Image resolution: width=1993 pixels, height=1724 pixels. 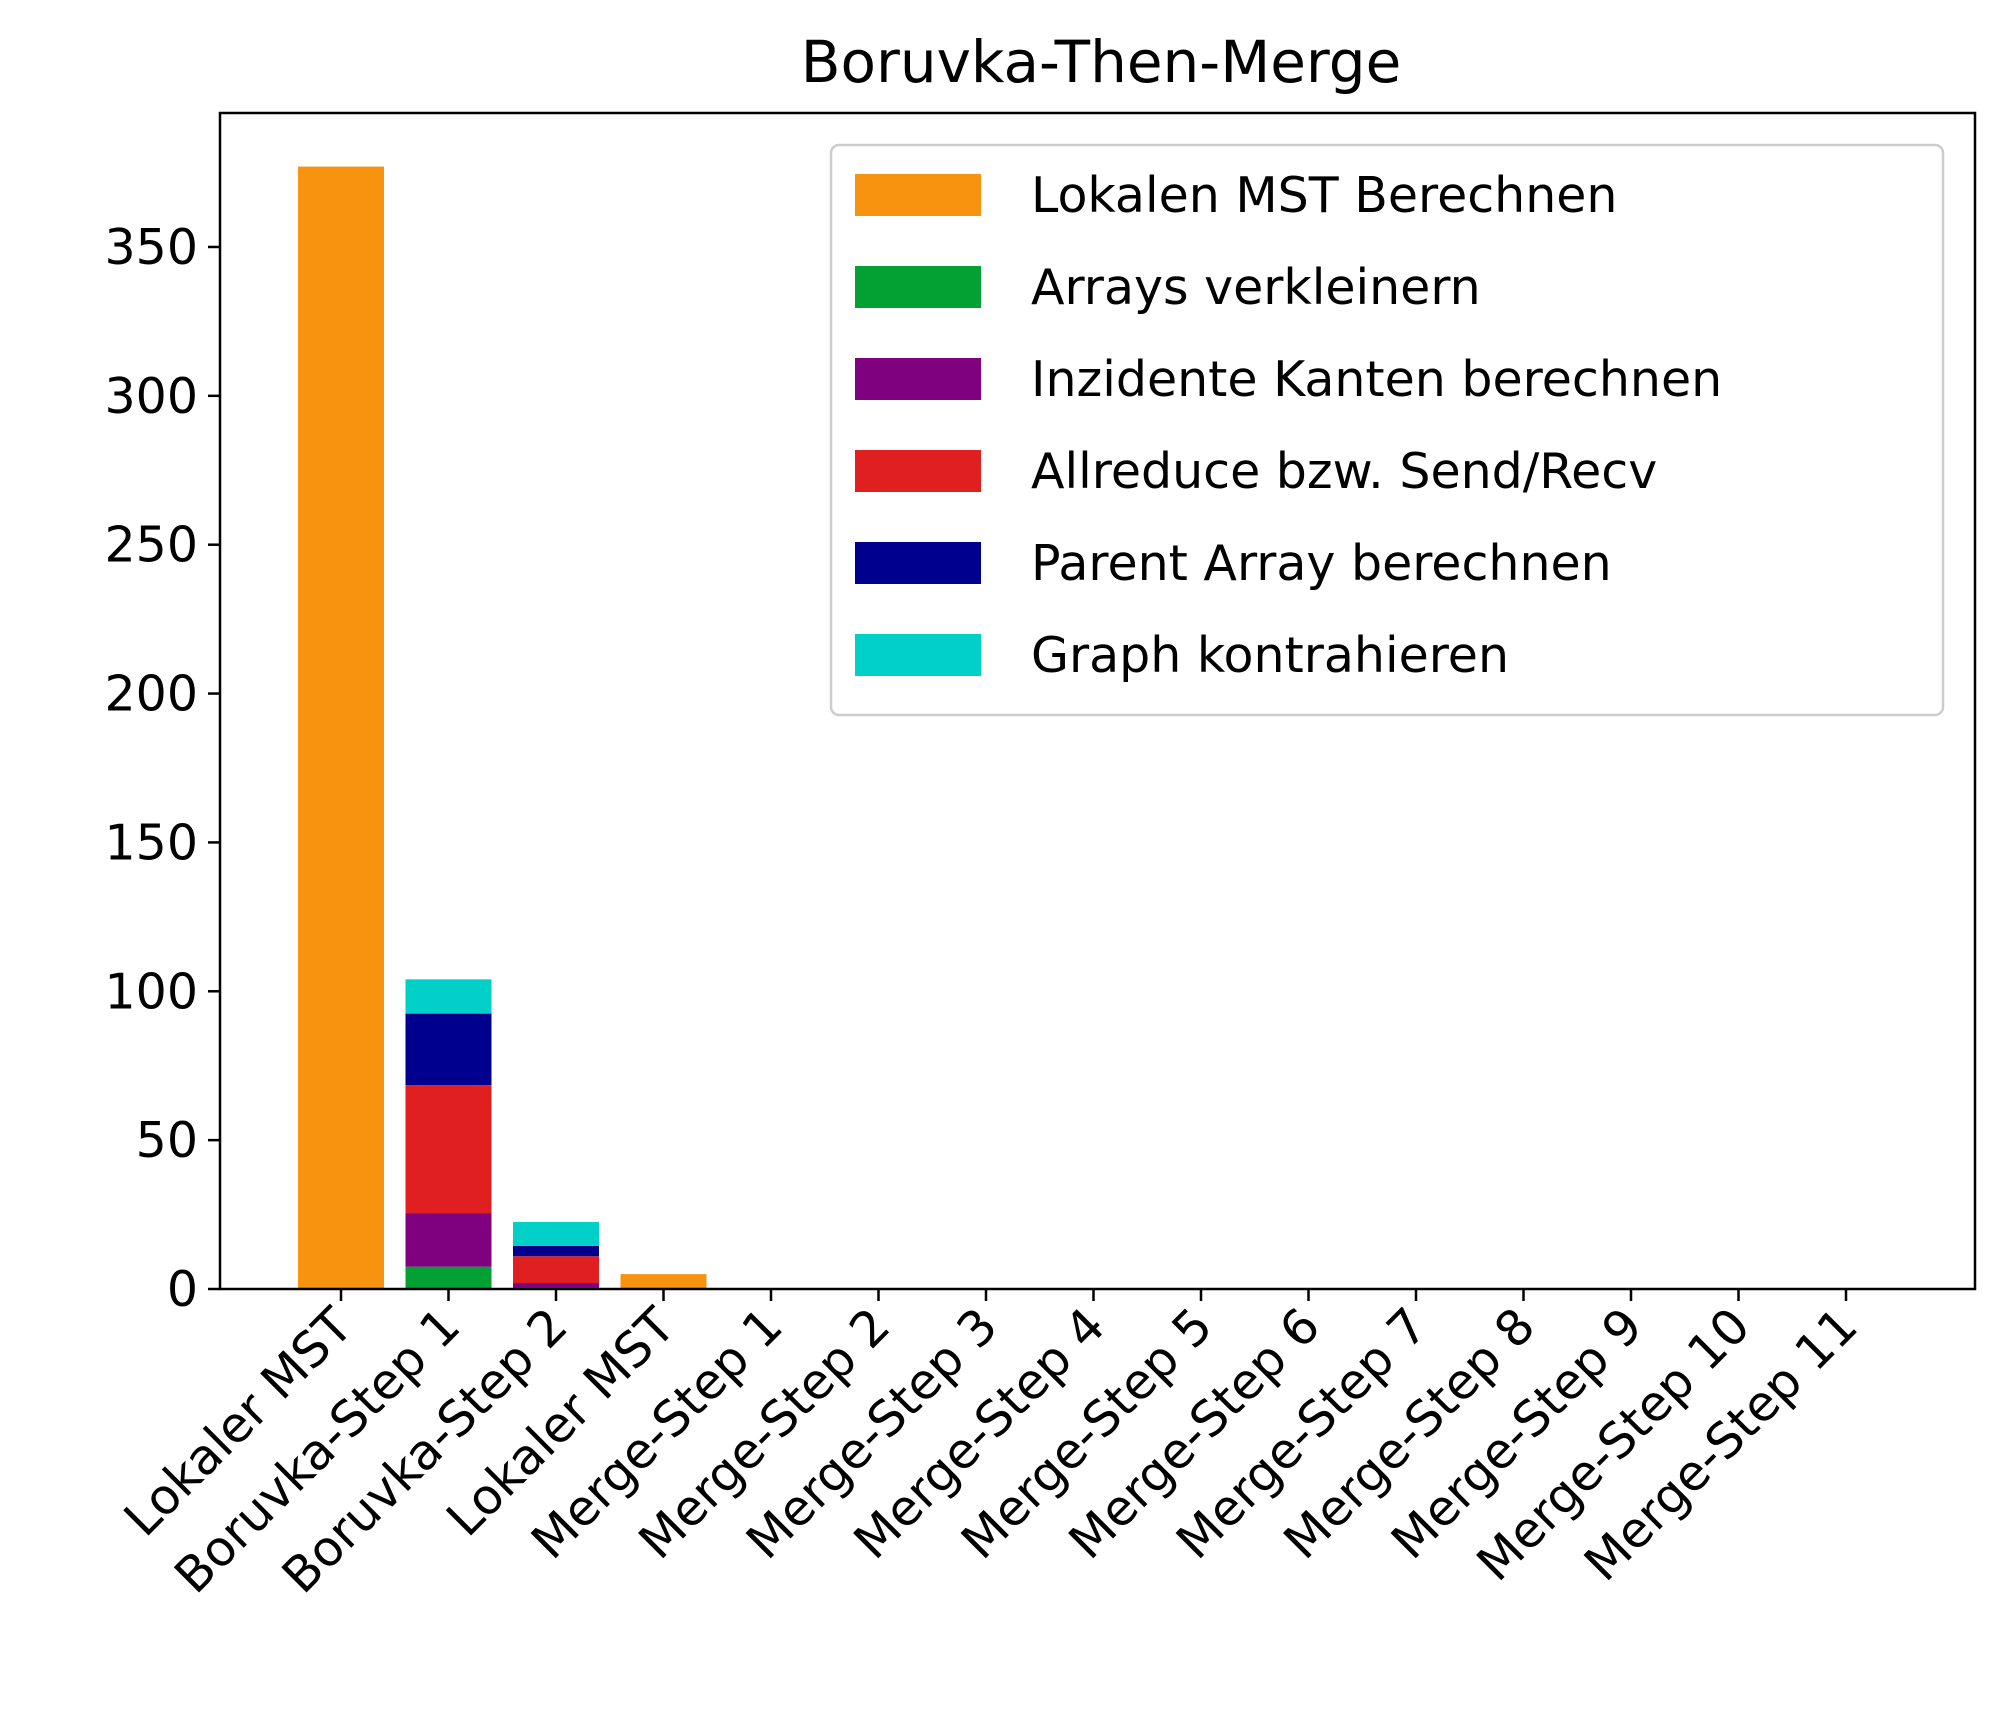 What do you see at coordinates (1344, 471) in the screenshot?
I see `legend-label: Allreduce bzw. Send/Recv` at bounding box center [1344, 471].